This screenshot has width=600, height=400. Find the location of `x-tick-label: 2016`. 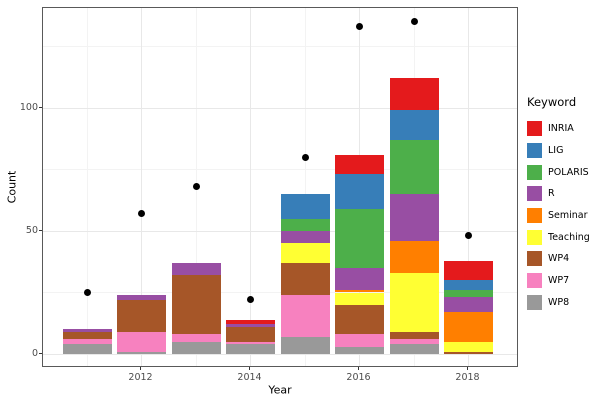

x-tick-label: 2016 is located at coordinates (358, 377).